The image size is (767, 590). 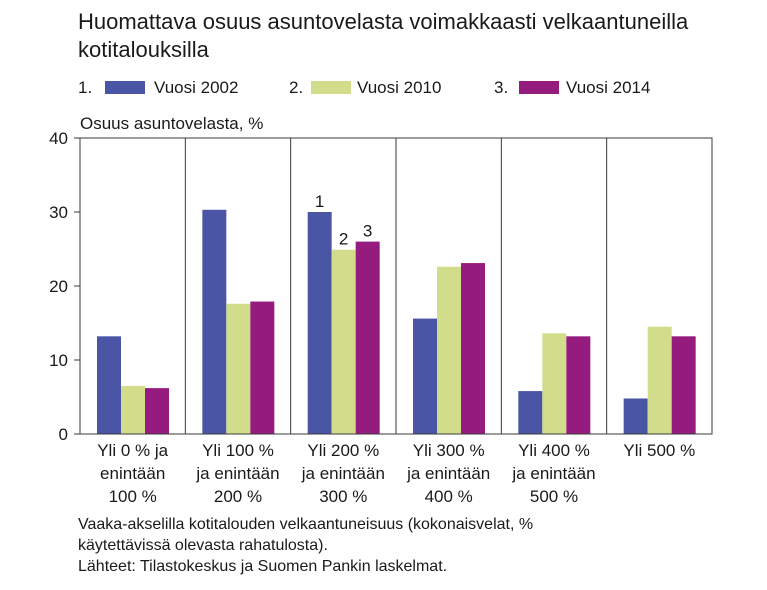 What do you see at coordinates (133, 496) in the screenshot?
I see `x-tick-label: 100 %` at bounding box center [133, 496].